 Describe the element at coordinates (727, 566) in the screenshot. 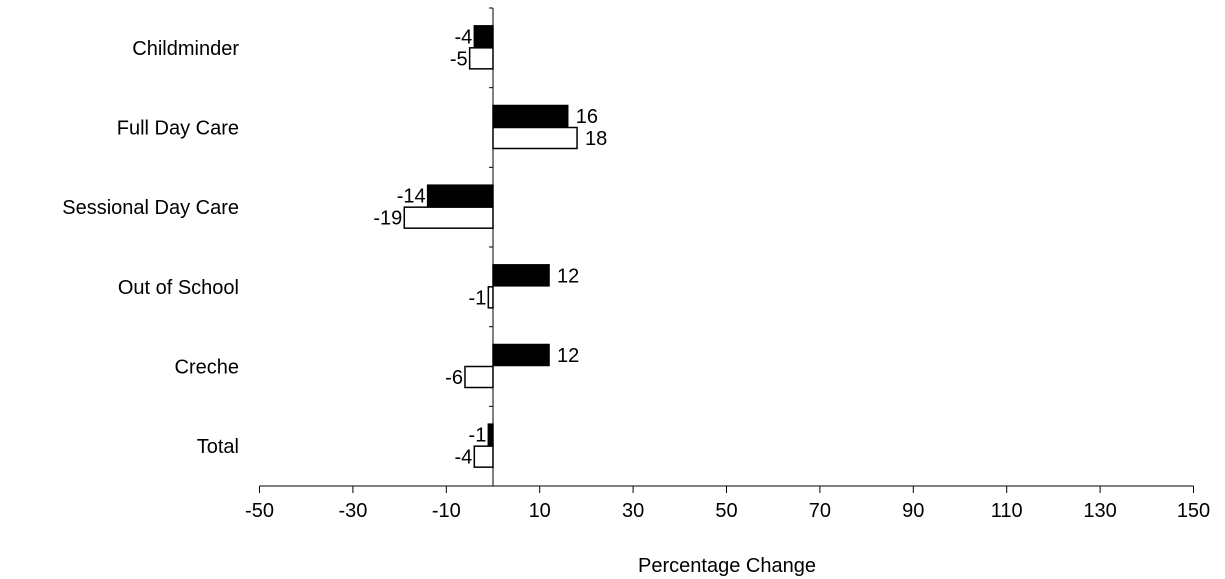

I see `x-axis-label: Percentage Change` at that location.